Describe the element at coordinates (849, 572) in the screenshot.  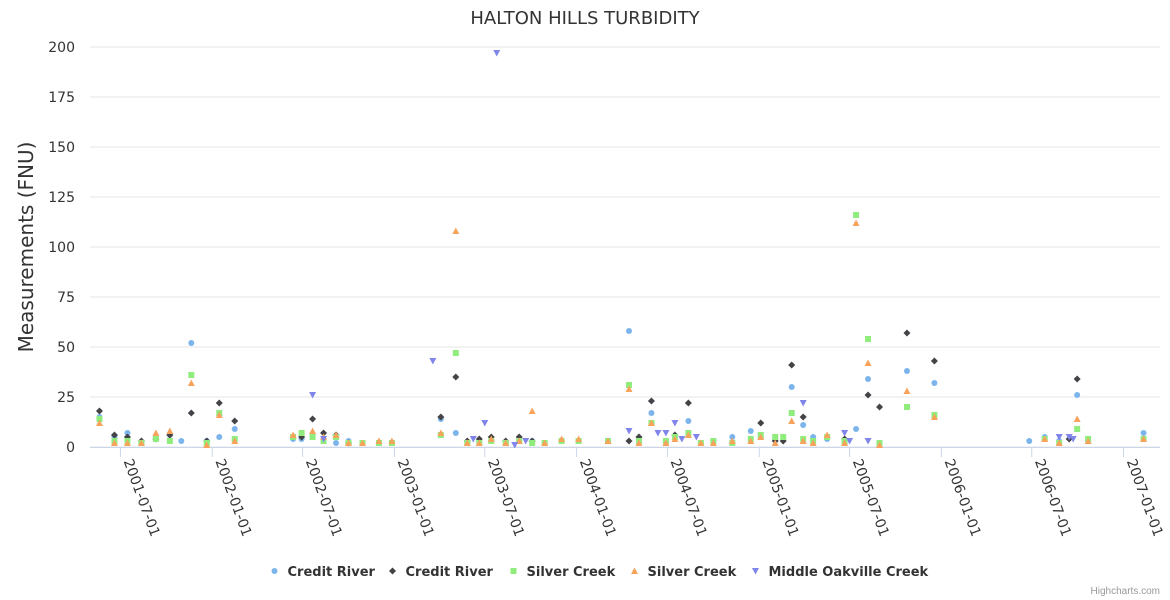
I see `legend-label: Middle Oakville Creek` at that location.